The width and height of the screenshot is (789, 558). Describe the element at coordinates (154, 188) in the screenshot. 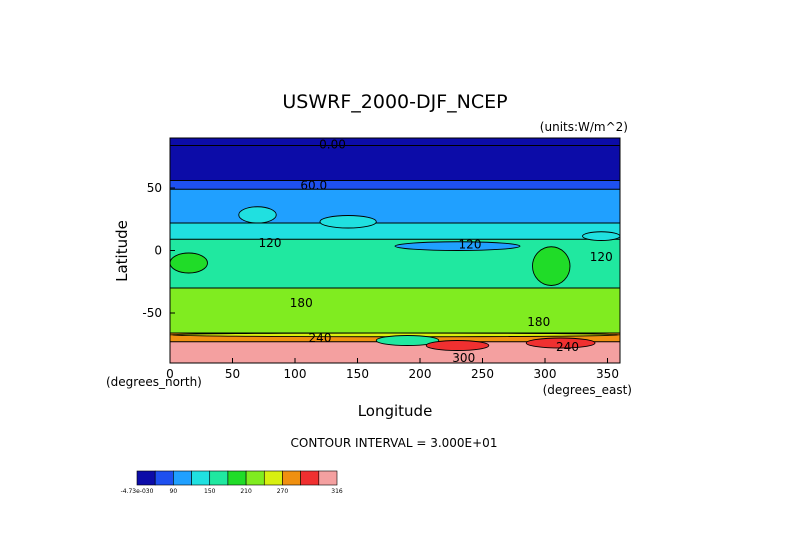

I see `y-tick-label: 50` at that location.